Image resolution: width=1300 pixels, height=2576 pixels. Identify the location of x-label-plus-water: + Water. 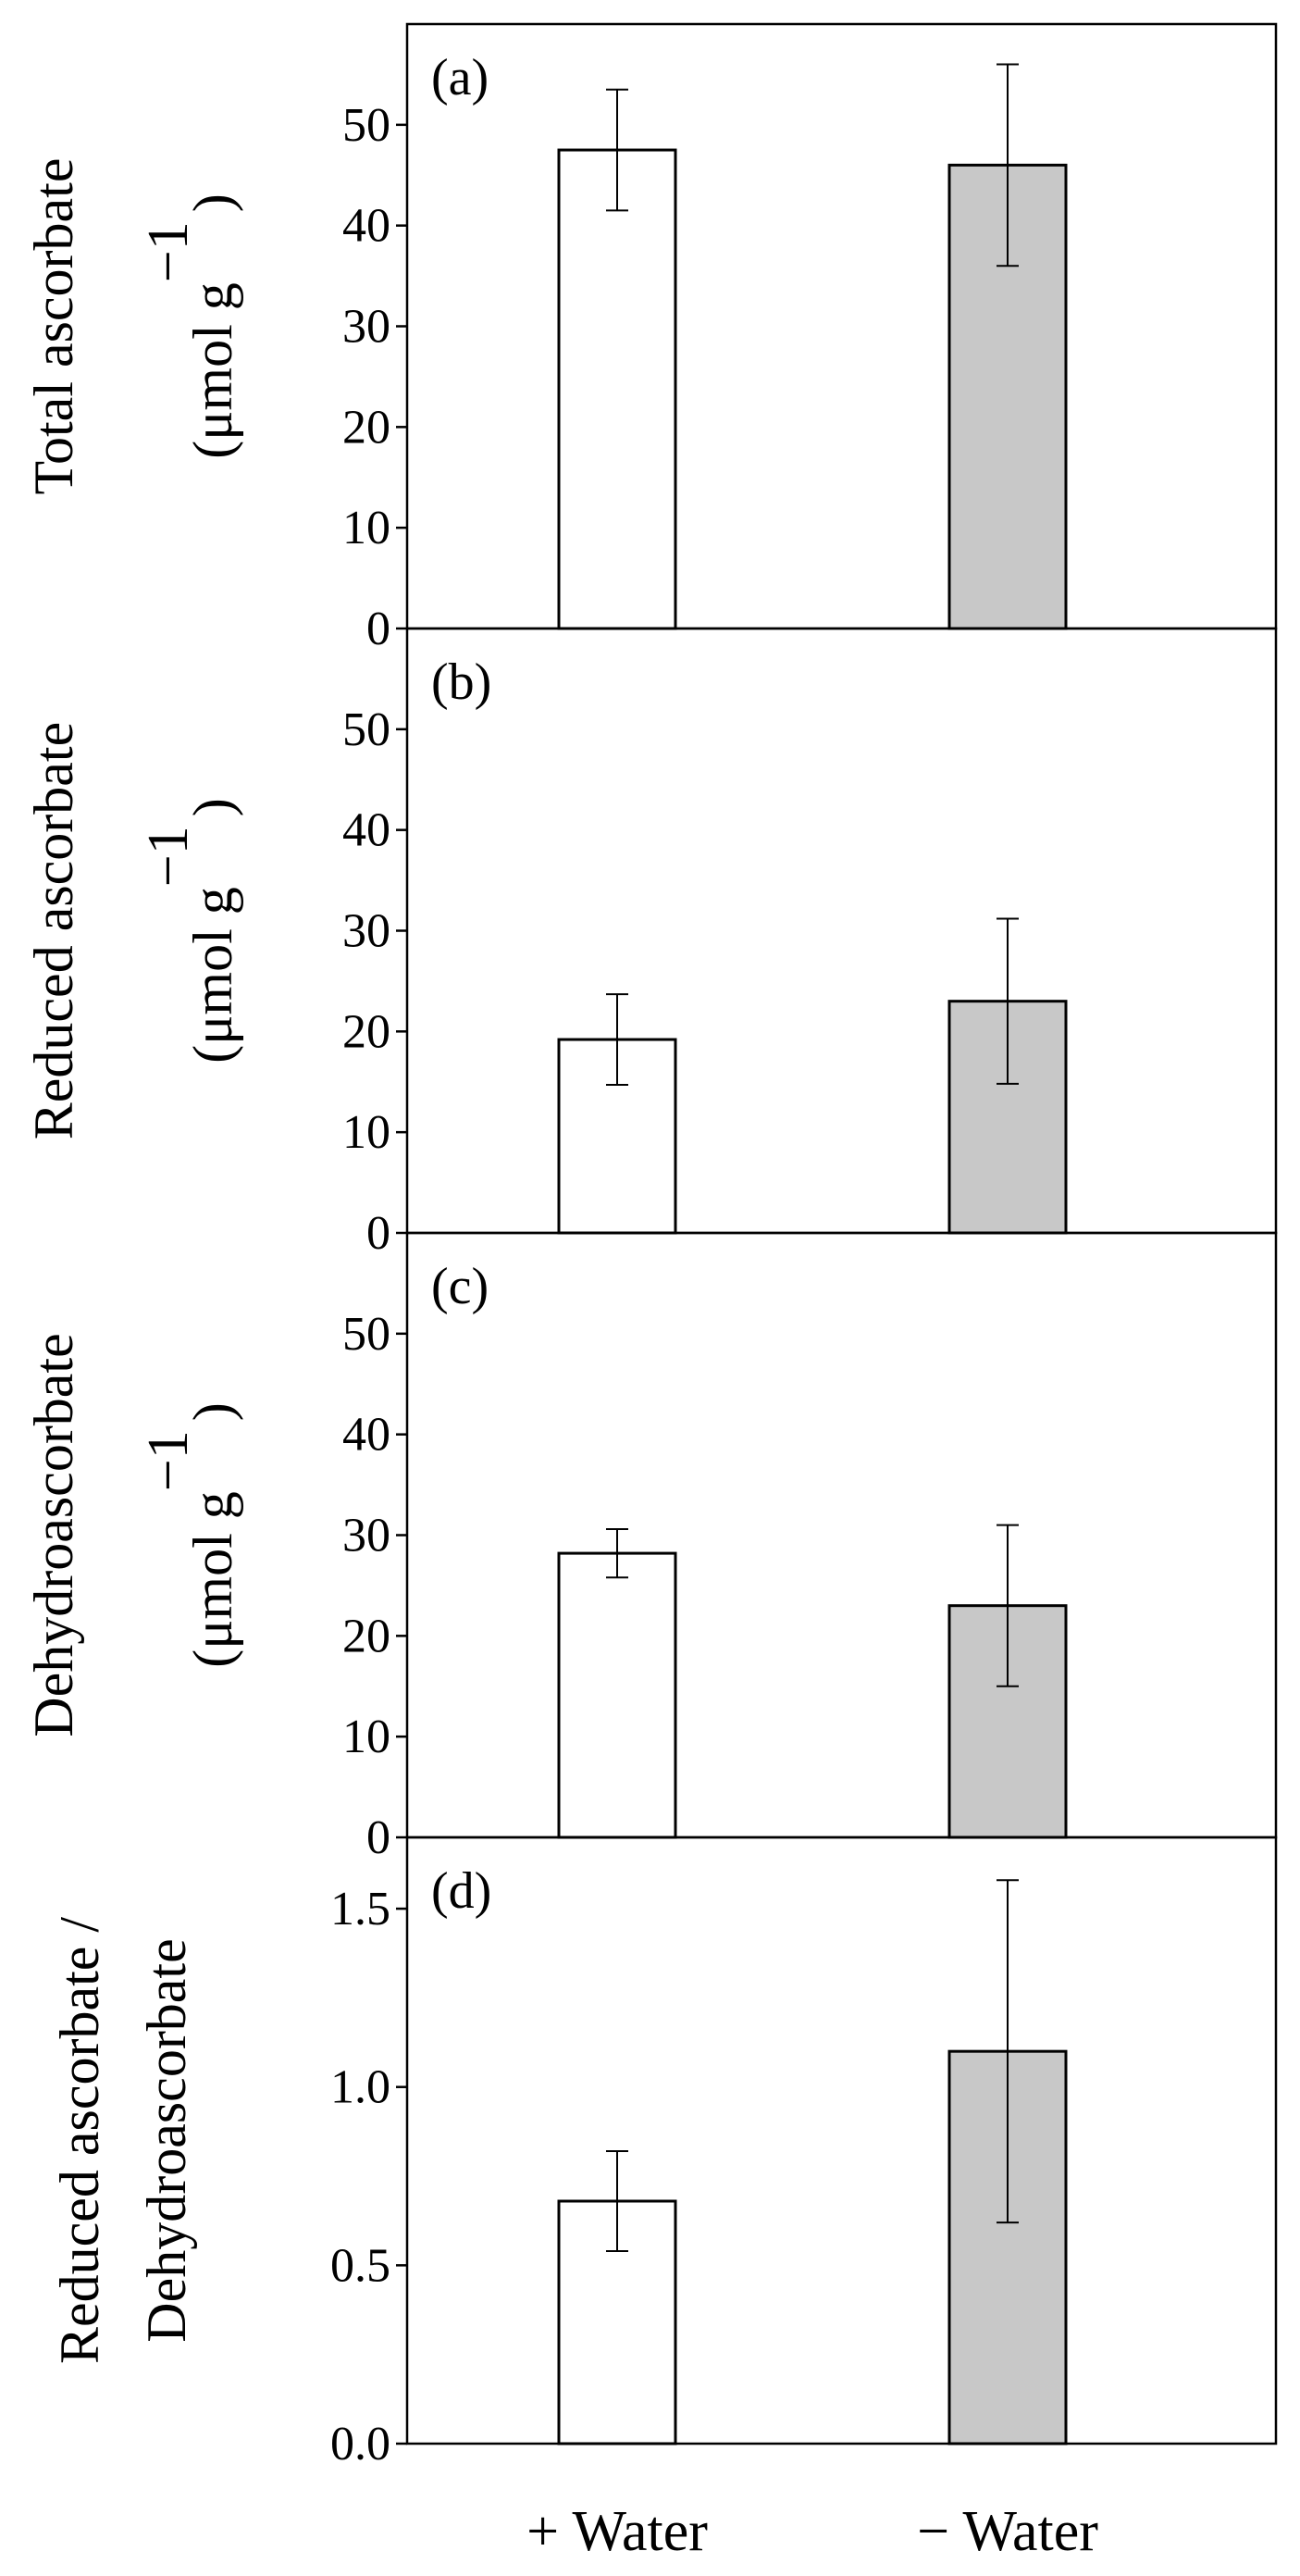
(617, 2531).